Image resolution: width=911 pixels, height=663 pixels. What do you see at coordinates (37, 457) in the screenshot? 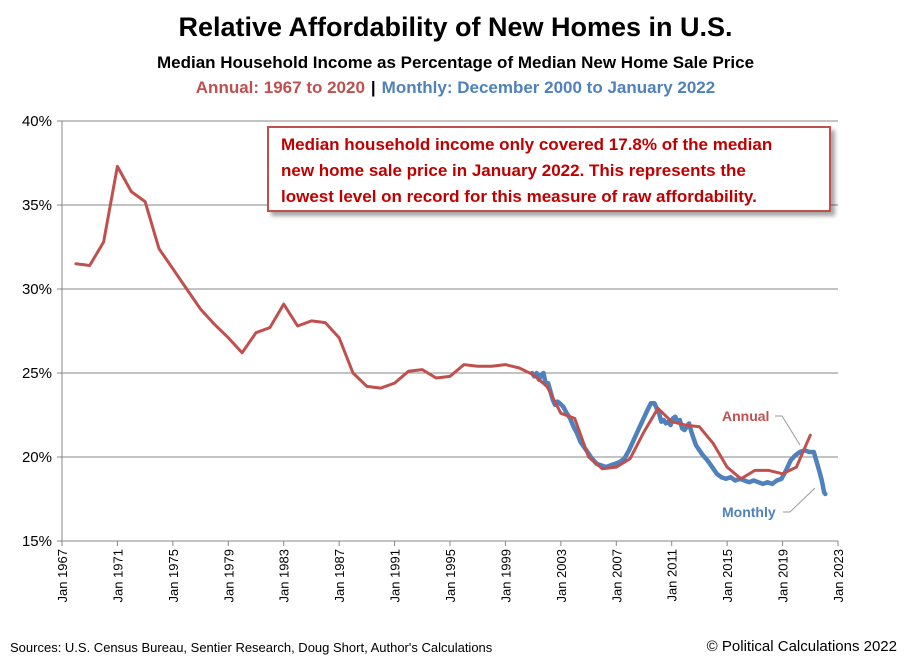
I see `y-tick-label: 20%` at bounding box center [37, 457].